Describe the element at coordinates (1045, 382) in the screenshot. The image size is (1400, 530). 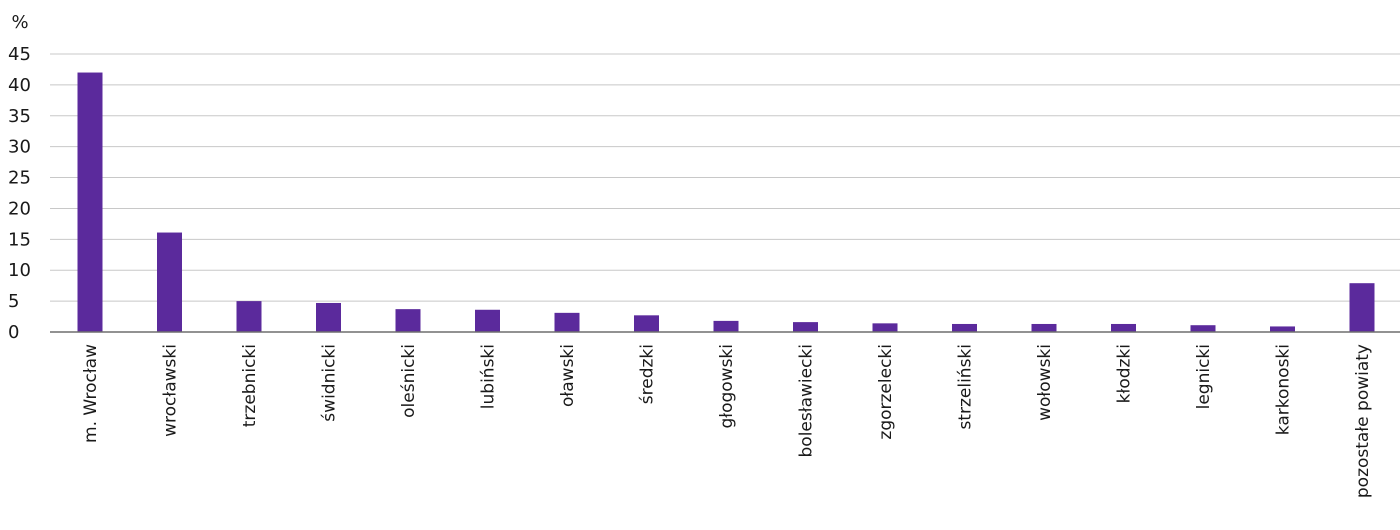
I see `x-tick-label: wołowski` at that location.